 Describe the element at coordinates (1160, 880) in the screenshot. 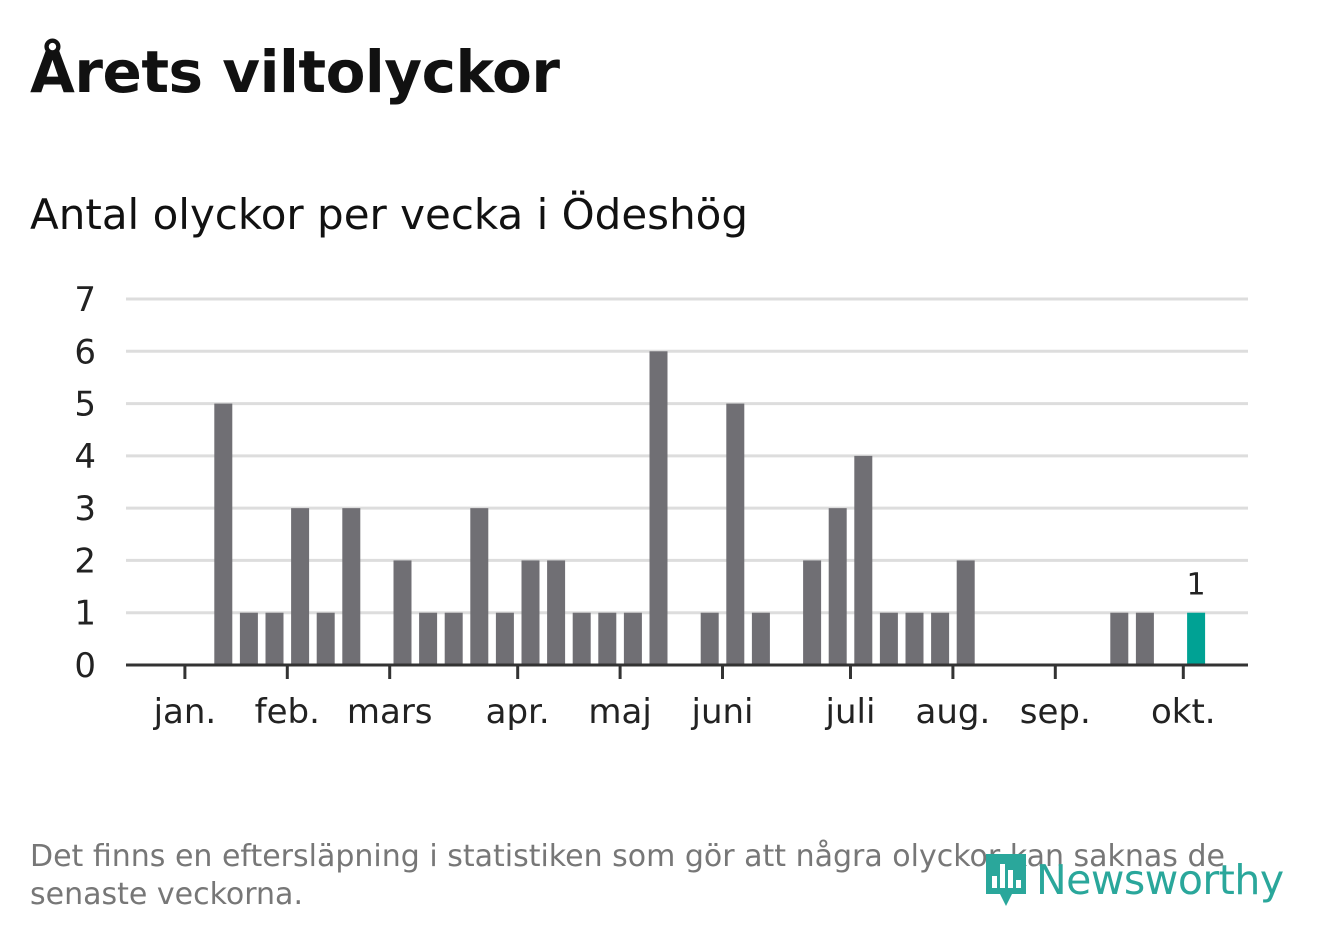

I see `newsworthy-logo-text: Newsworthy` at that location.